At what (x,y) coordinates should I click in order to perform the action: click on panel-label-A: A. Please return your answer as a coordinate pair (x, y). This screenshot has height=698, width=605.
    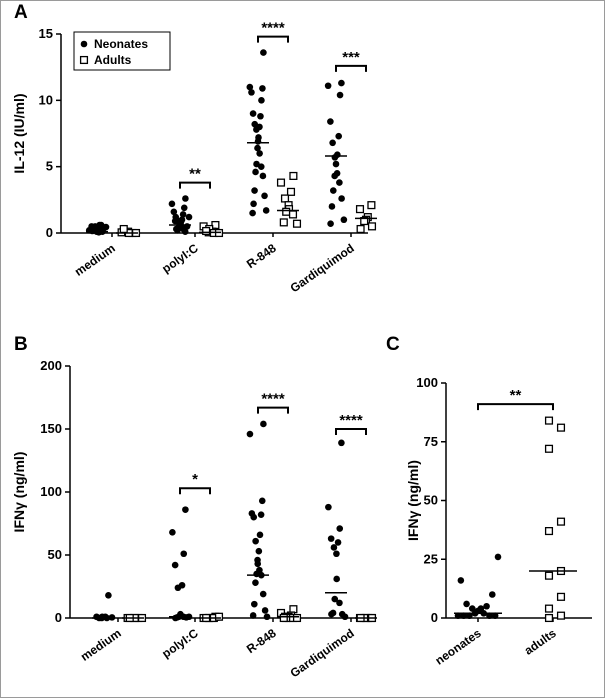
    Looking at the image, I should click on (21, 12).